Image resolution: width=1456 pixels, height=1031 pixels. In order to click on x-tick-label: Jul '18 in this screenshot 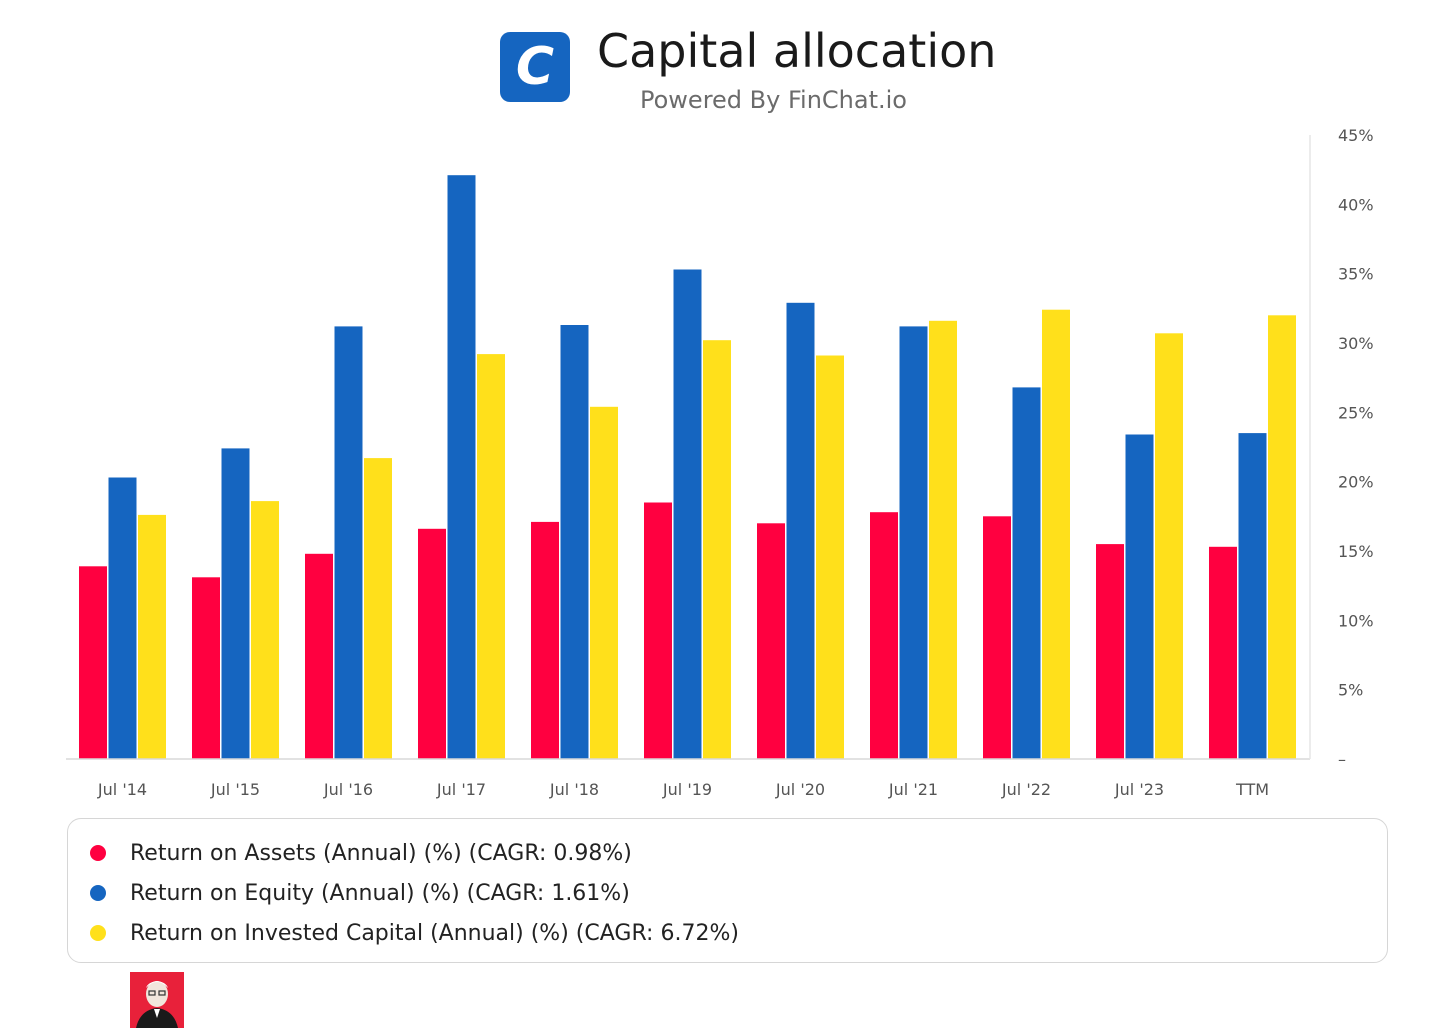, I will do `click(574, 789)`.